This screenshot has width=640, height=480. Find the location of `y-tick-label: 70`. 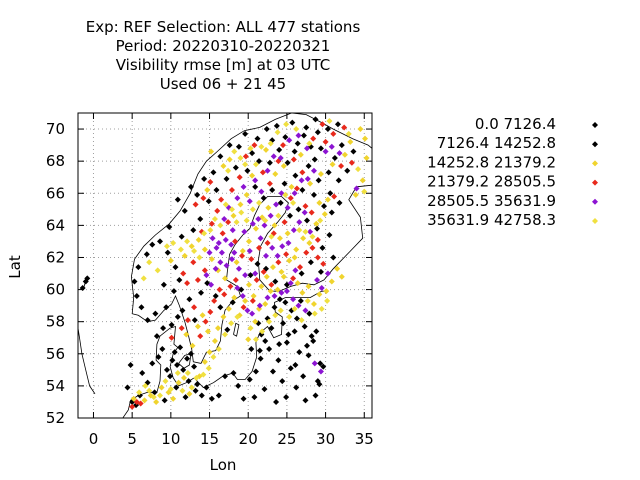

y-tick-label: 70 is located at coordinates (55, 129).